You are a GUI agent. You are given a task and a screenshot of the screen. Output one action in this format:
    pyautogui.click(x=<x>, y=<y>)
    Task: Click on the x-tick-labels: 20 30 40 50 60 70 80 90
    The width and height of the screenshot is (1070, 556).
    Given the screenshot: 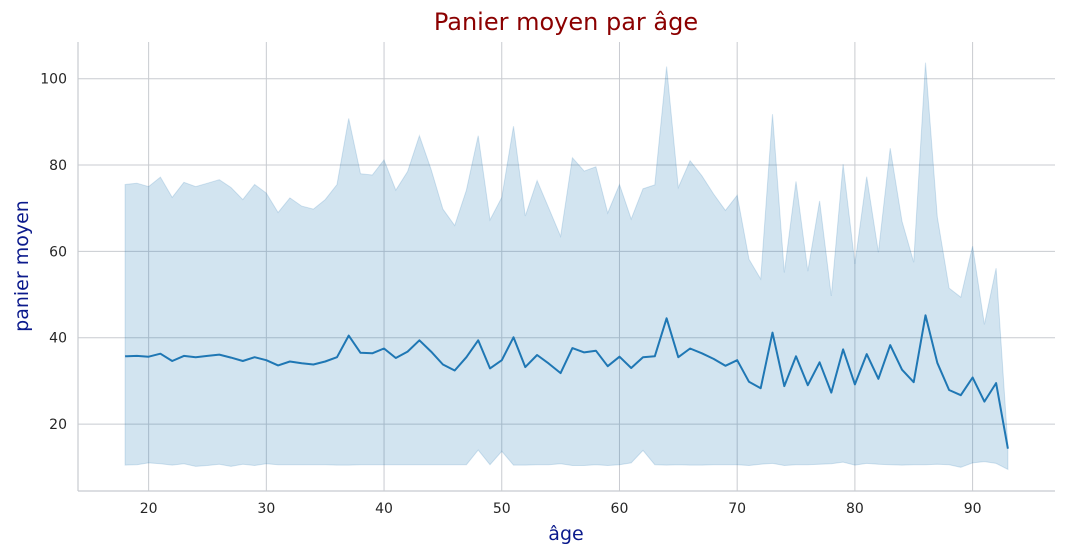 What is the action you would take?
    pyautogui.click(x=561, y=509)
    